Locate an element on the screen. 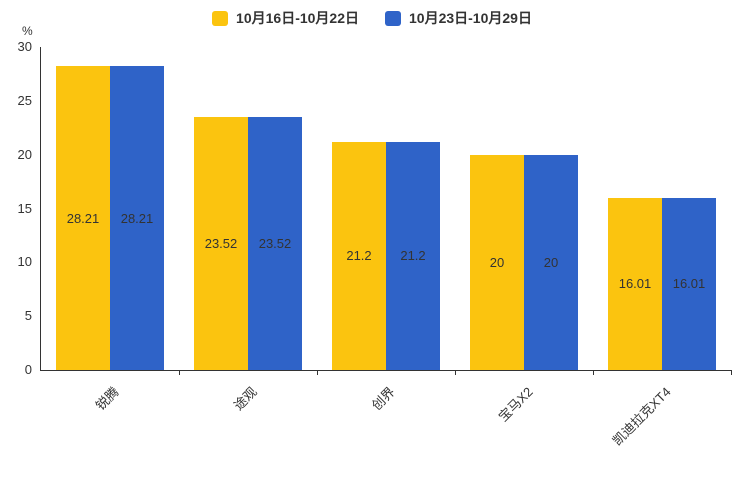  bar-series-1-创界: 21.2 is located at coordinates (413, 255).